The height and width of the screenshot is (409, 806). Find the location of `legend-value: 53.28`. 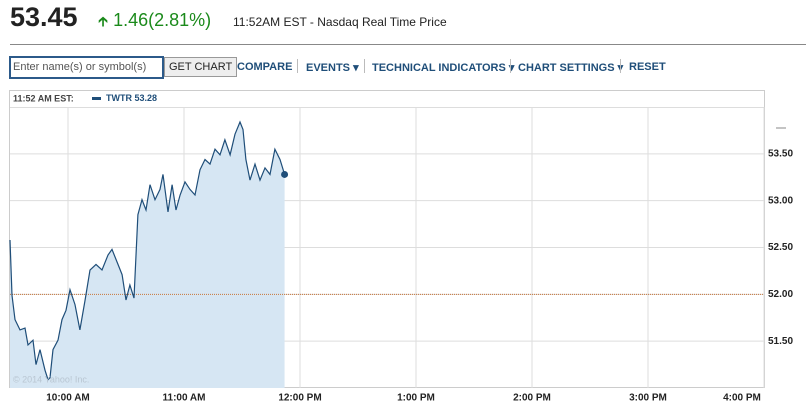

legend-value: 53.28 is located at coordinates (146, 98).